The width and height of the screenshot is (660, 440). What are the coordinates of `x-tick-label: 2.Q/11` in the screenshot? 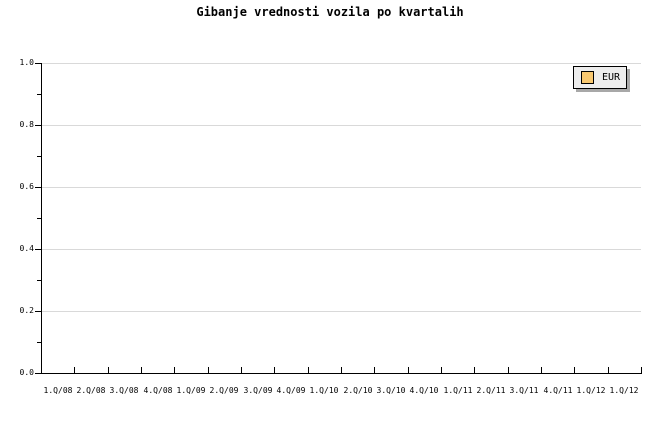 It's located at (491, 390).